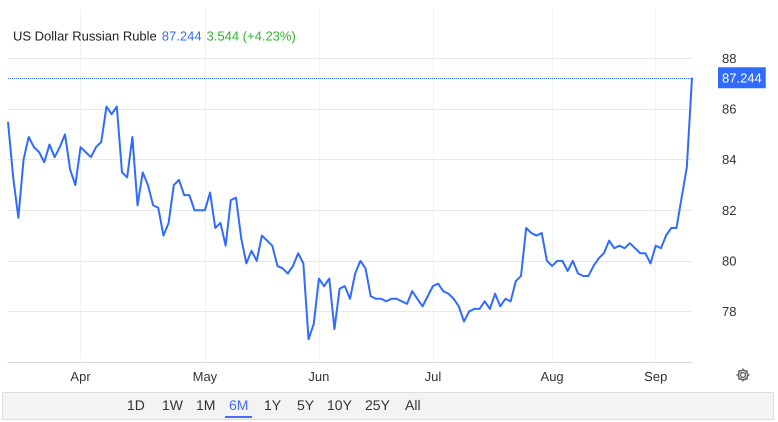 This screenshot has width=778, height=422. I want to click on text: 1M, so click(205, 406).